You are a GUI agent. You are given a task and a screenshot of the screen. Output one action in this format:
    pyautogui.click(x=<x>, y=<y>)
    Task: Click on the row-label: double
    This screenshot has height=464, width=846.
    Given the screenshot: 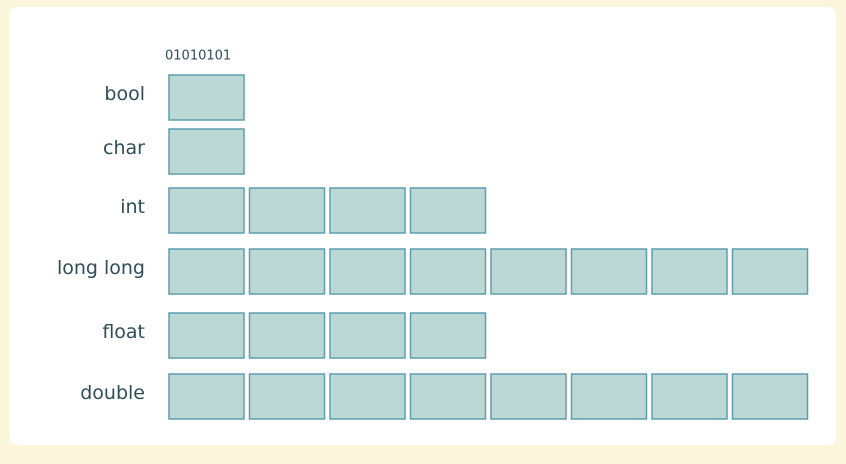 What is the action you would take?
    pyautogui.click(x=112, y=393)
    